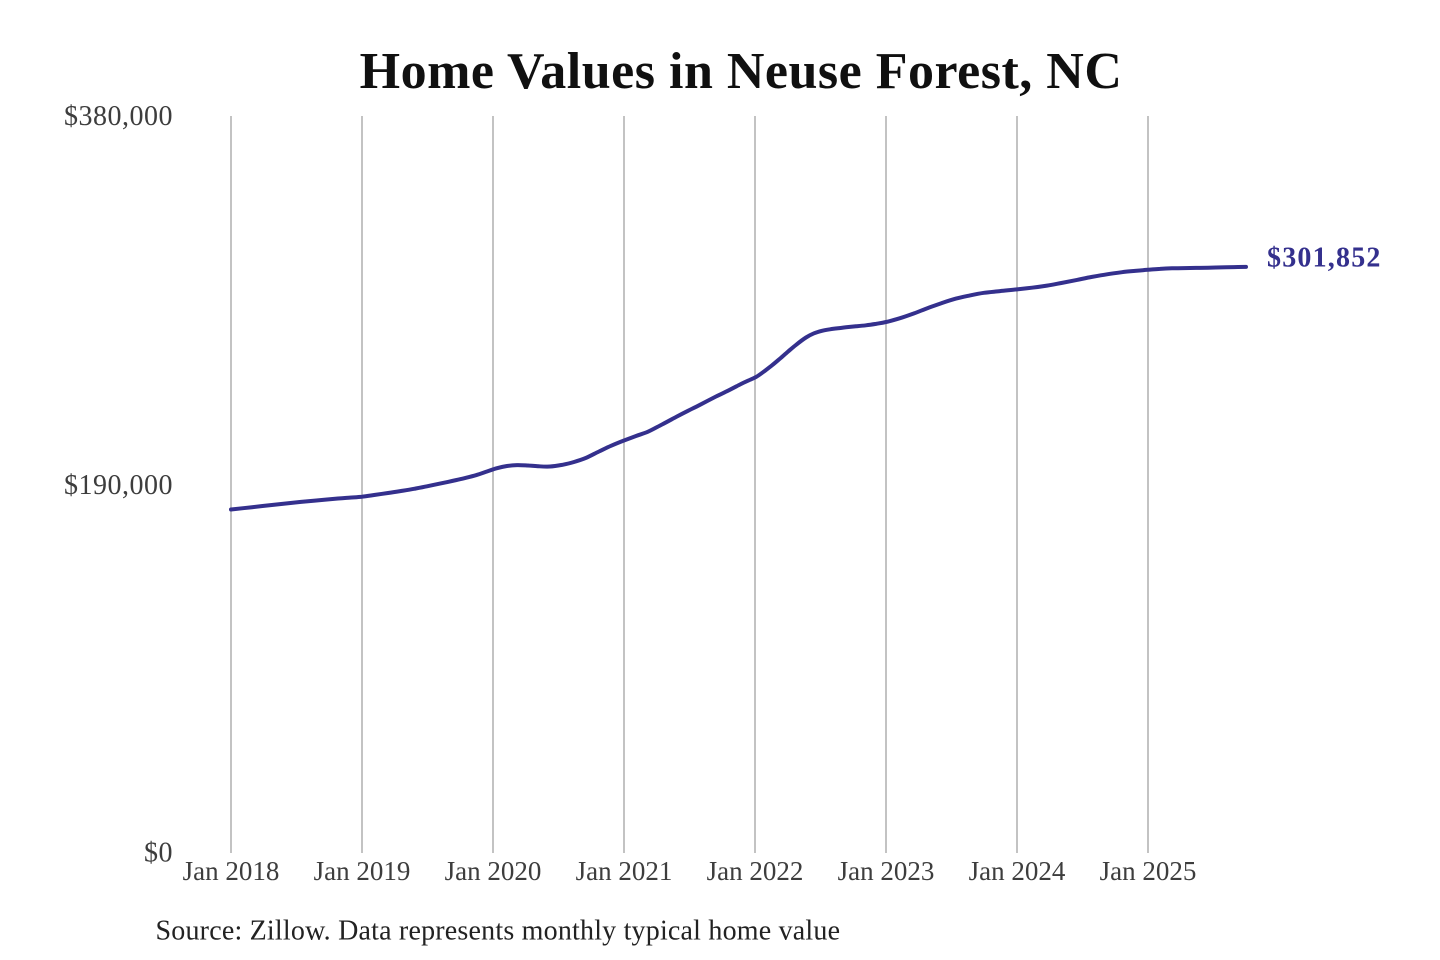 The image size is (1440, 960). What do you see at coordinates (118, 485) in the screenshot?
I see `svg-text: $190,000` at bounding box center [118, 485].